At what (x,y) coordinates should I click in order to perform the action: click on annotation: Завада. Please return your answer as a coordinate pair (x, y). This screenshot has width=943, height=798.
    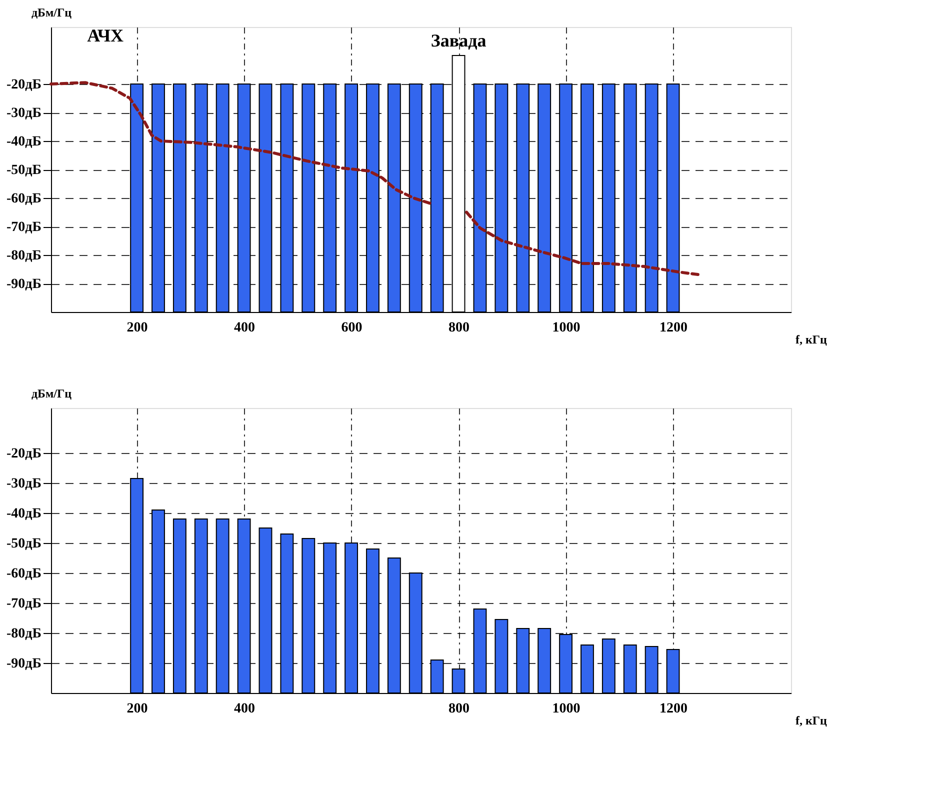
    Looking at the image, I should click on (458, 40).